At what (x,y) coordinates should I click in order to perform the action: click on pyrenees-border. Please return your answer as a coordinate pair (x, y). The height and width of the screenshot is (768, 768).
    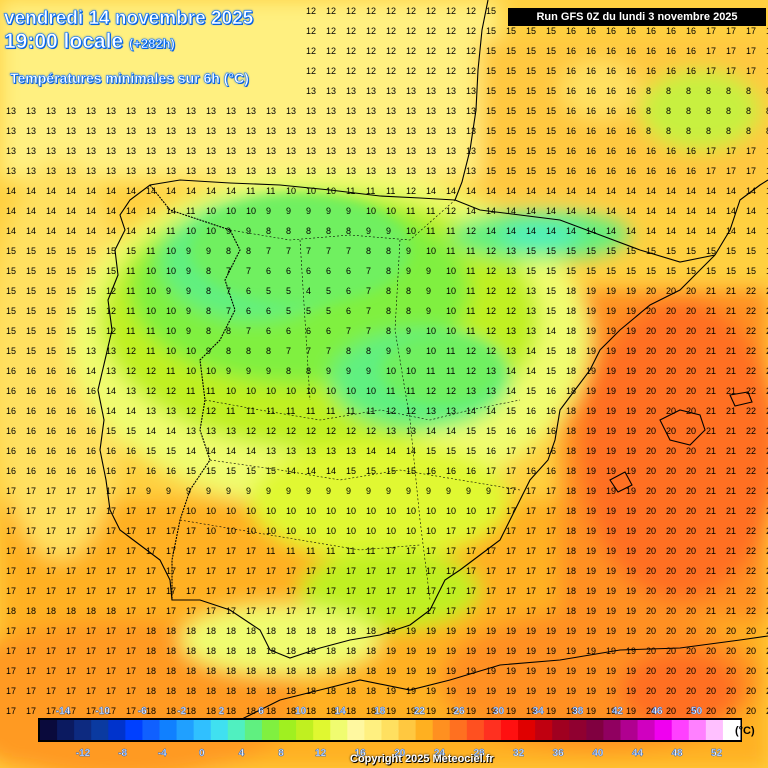
    Looking at the image, I should click on (585, 231).